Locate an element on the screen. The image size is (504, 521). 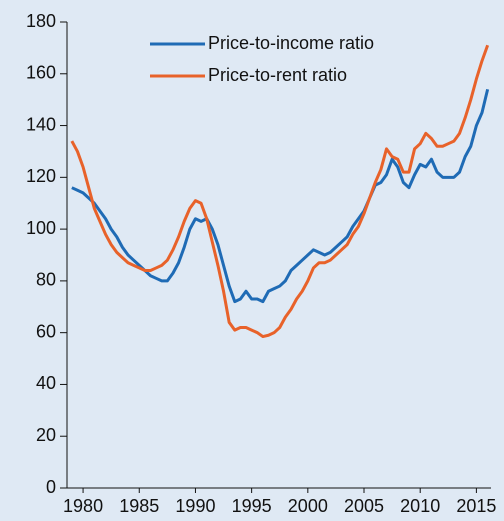
x-tick-label: 1990 is located at coordinates (195, 506).